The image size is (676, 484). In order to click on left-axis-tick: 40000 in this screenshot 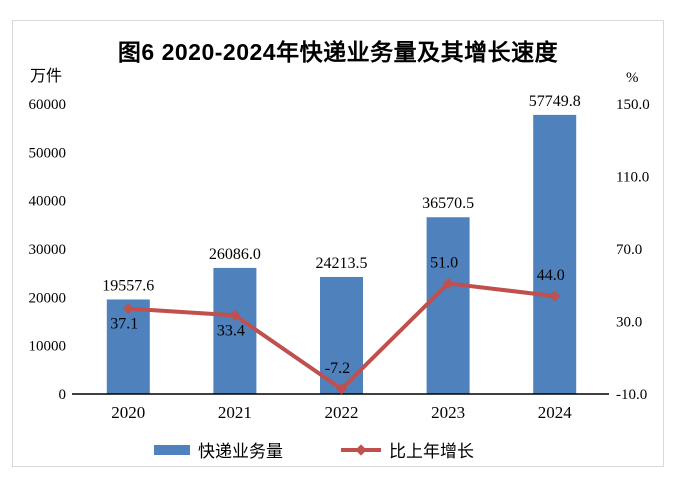, I will do `click(48, 202)`.